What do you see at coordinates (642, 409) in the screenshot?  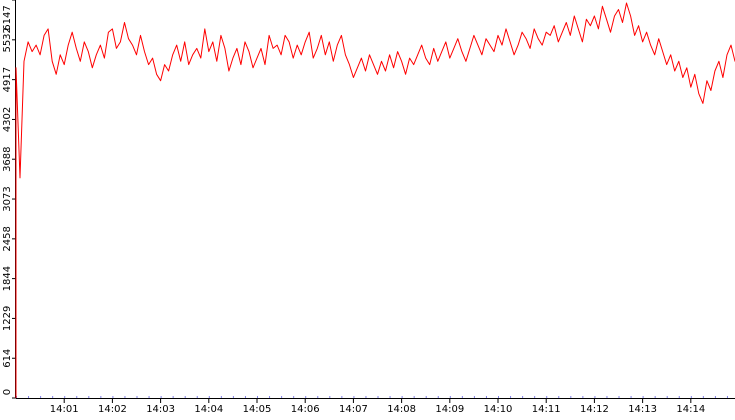 I see `x-tick-label: 14:13` at bounding box center [642, 409].